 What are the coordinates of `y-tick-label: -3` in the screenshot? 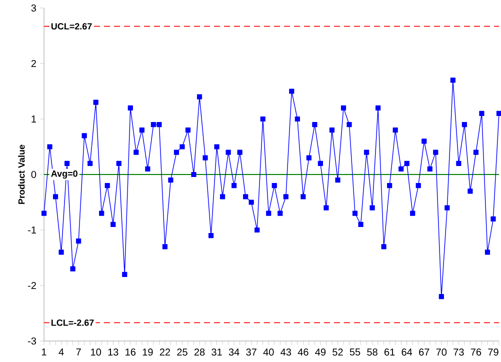 It's located at (32, 341).